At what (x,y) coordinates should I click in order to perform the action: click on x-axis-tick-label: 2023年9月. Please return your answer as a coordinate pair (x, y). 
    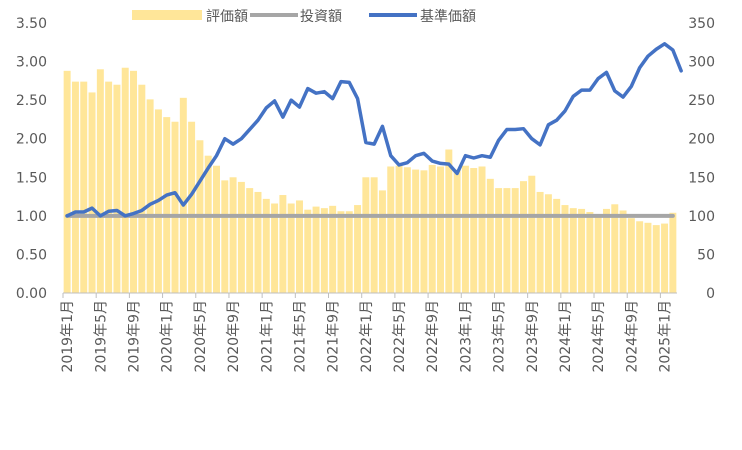
    Looking at the image, I should click on (533, 336).